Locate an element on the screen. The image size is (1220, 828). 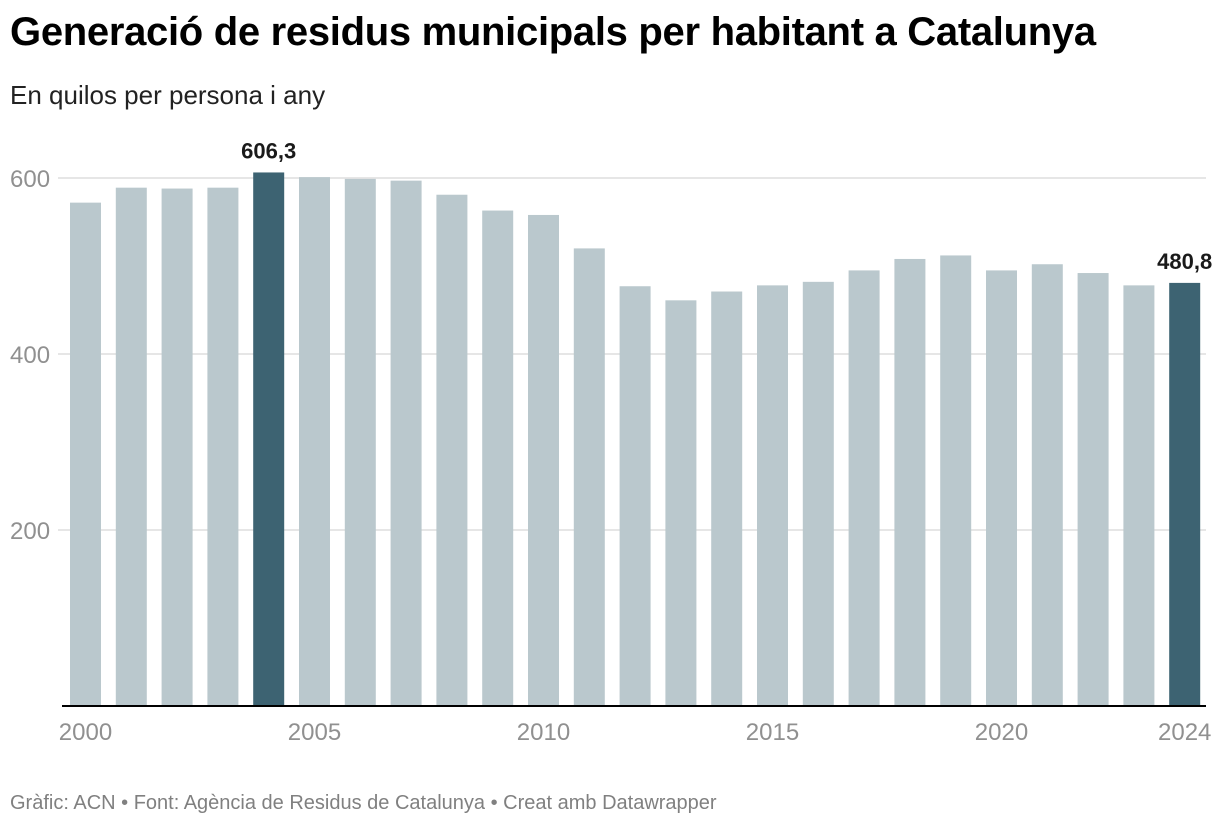
y-tick-label-400: 400 is located at coordinates (30, 355).